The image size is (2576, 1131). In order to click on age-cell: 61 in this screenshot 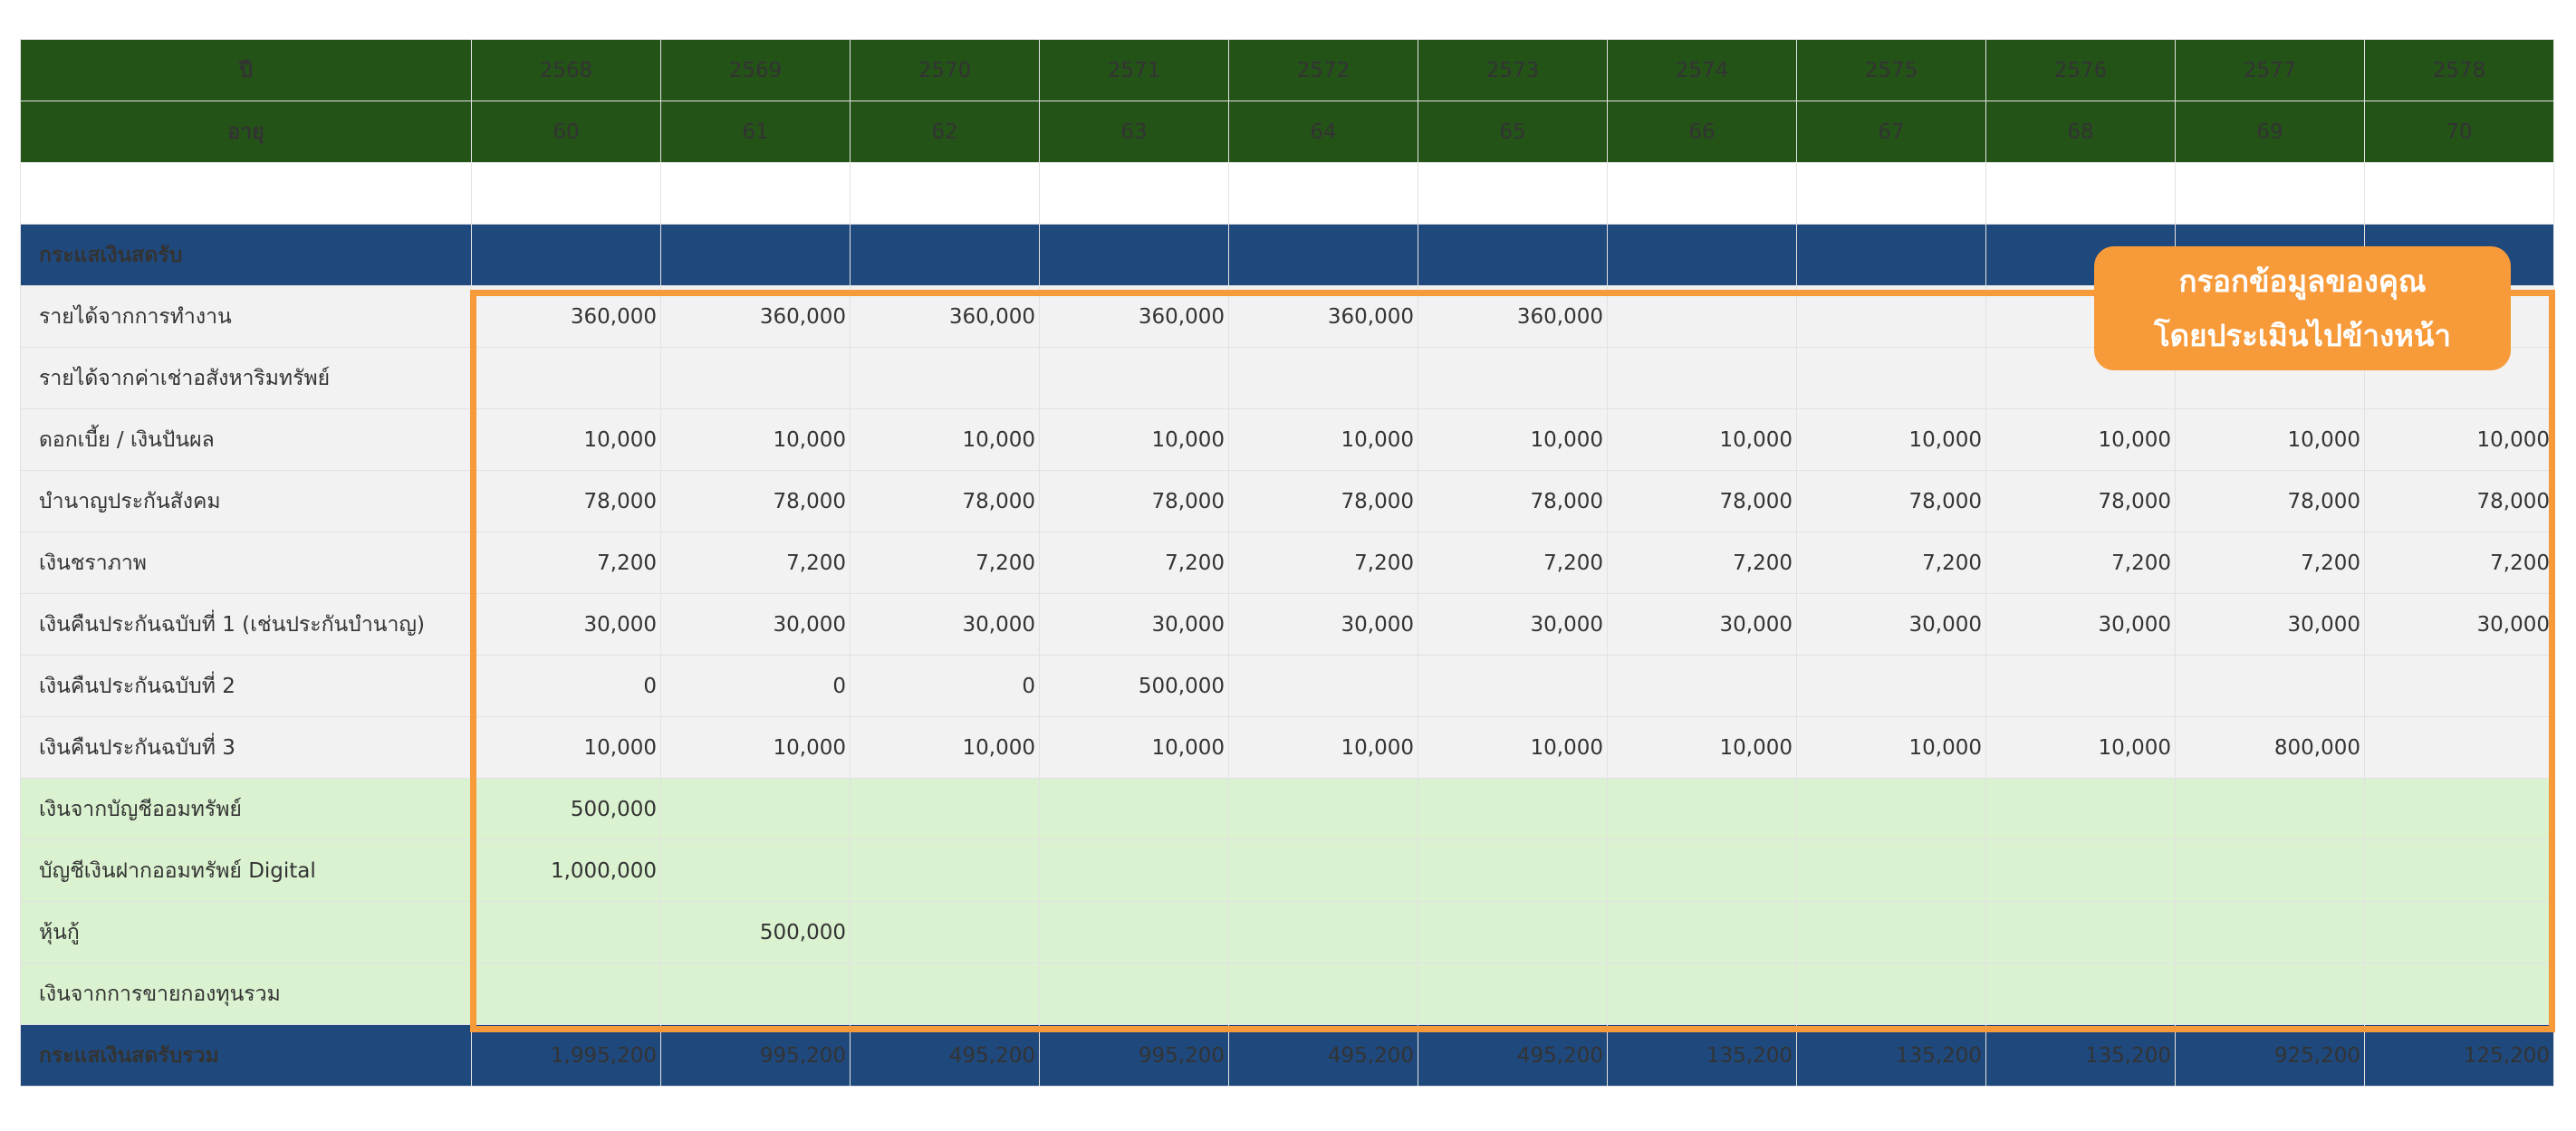, I will do `click(755, 132)`.